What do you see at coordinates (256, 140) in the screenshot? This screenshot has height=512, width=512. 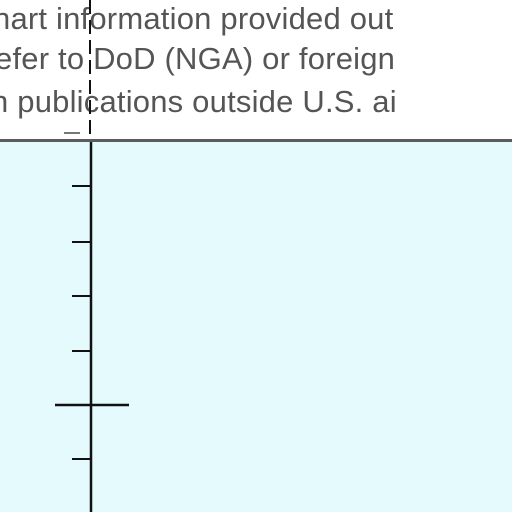 I see `notice-panel-border` at bounding box center [256, 140].